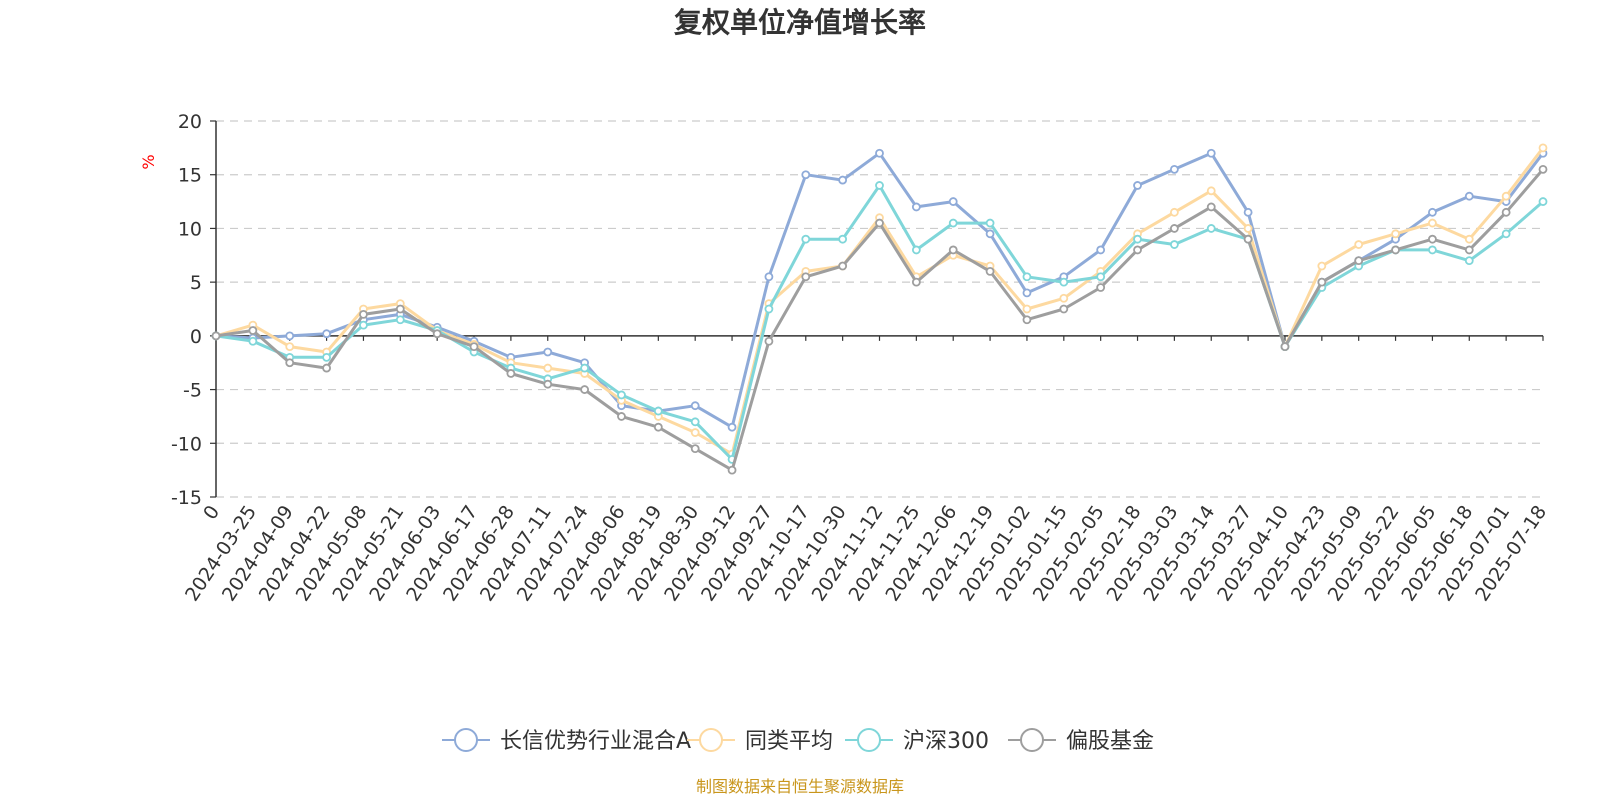  What do you see at coordinates (946, 741) in the screenshot?
I see `legend-label: 沪深300` at bounding box center [946, 741].